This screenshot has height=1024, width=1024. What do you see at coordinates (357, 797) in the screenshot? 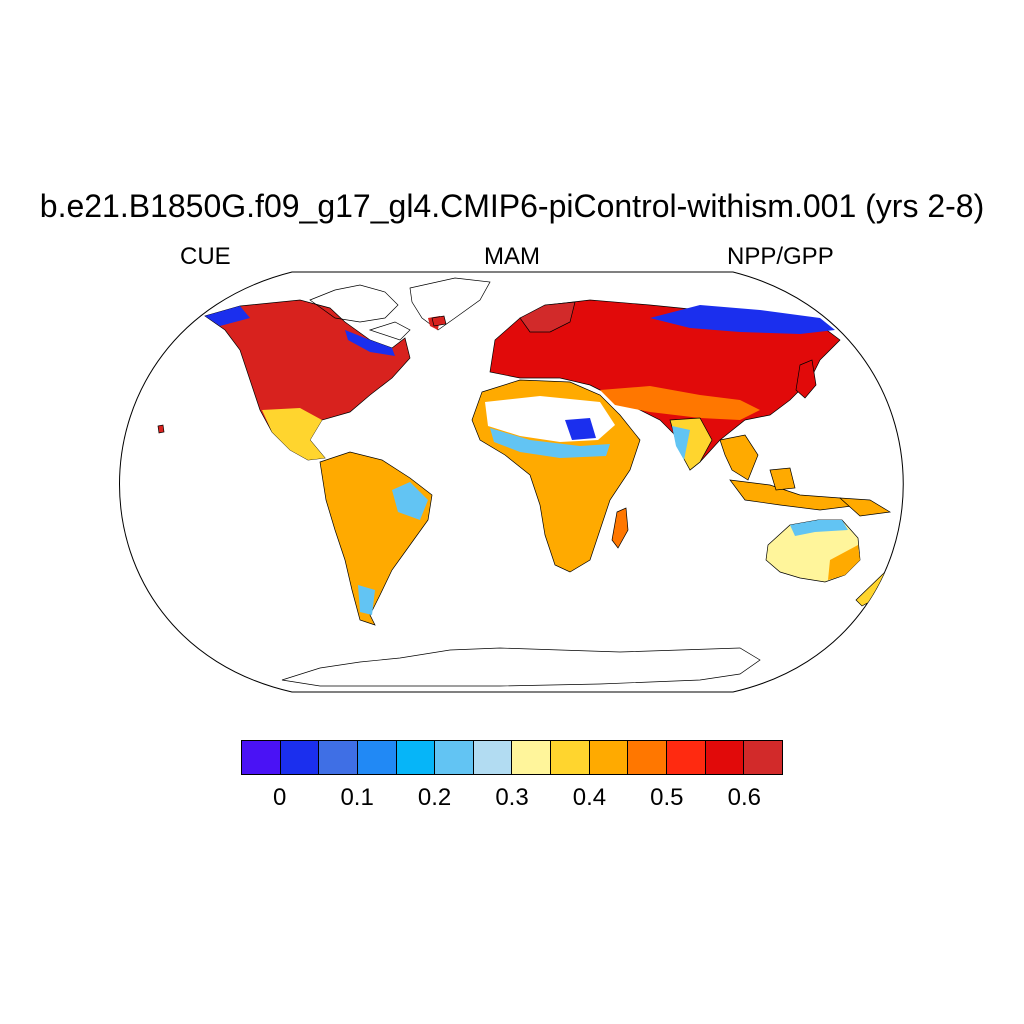
I see `colorbar-tick-label: 0.1` at bounding box center [357, 797].